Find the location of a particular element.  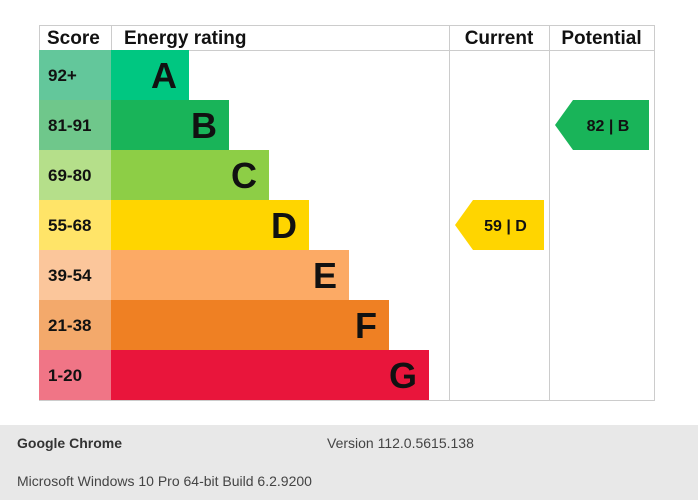

band-score-cell-d is located at coordinates (75, 225).